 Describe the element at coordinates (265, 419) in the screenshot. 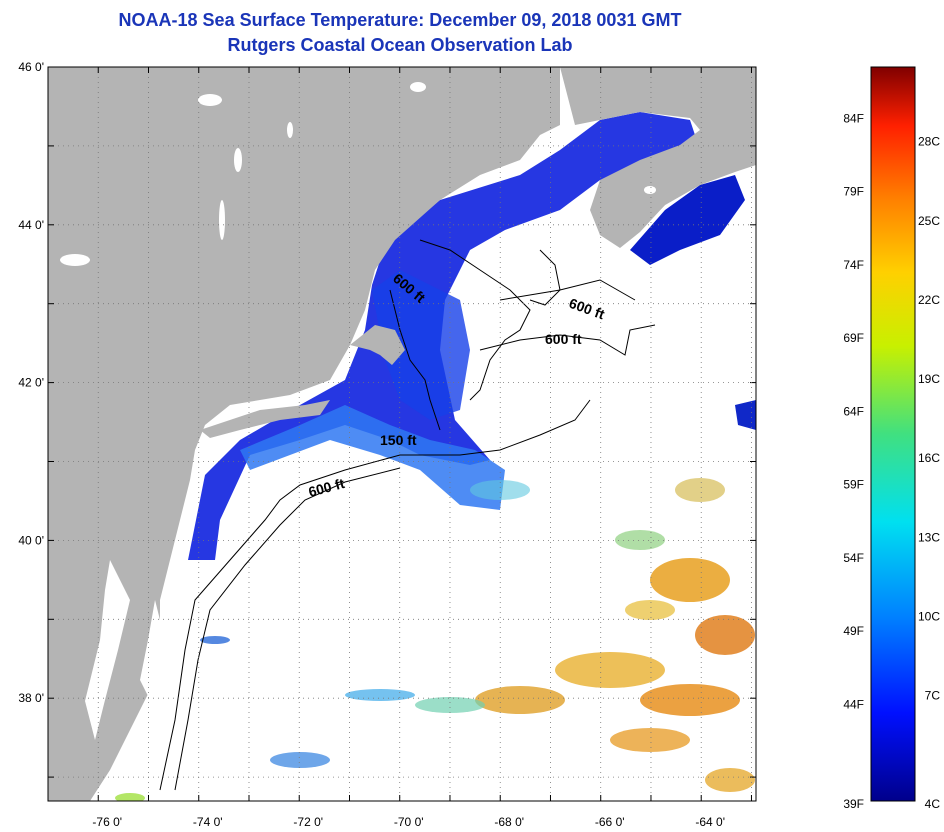

I see `long-island` at that location.